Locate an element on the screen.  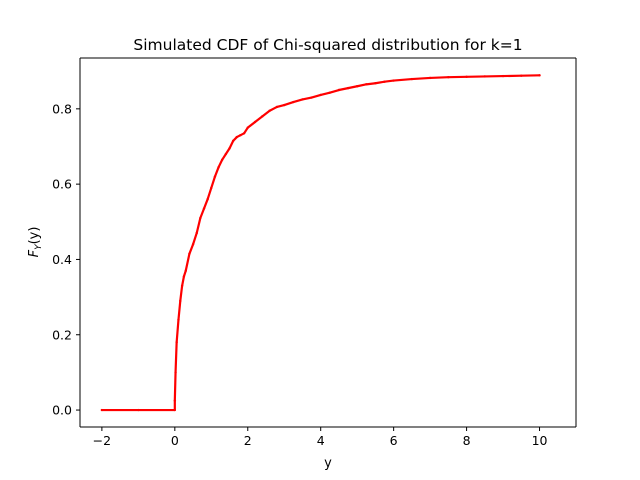
y-axis-label: FY(y) is located at coordinates (35, 242).